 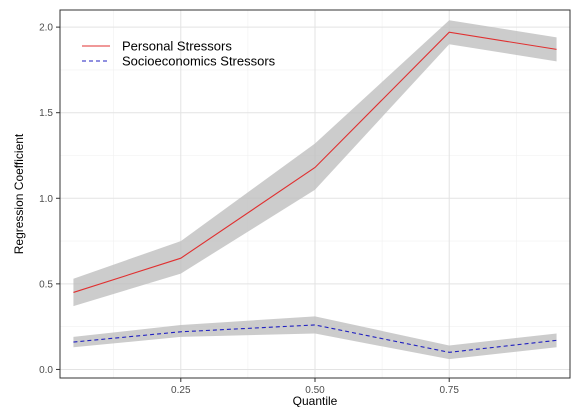 I want to click on x-tick-label: 0.25, so click(x=181, y=390).